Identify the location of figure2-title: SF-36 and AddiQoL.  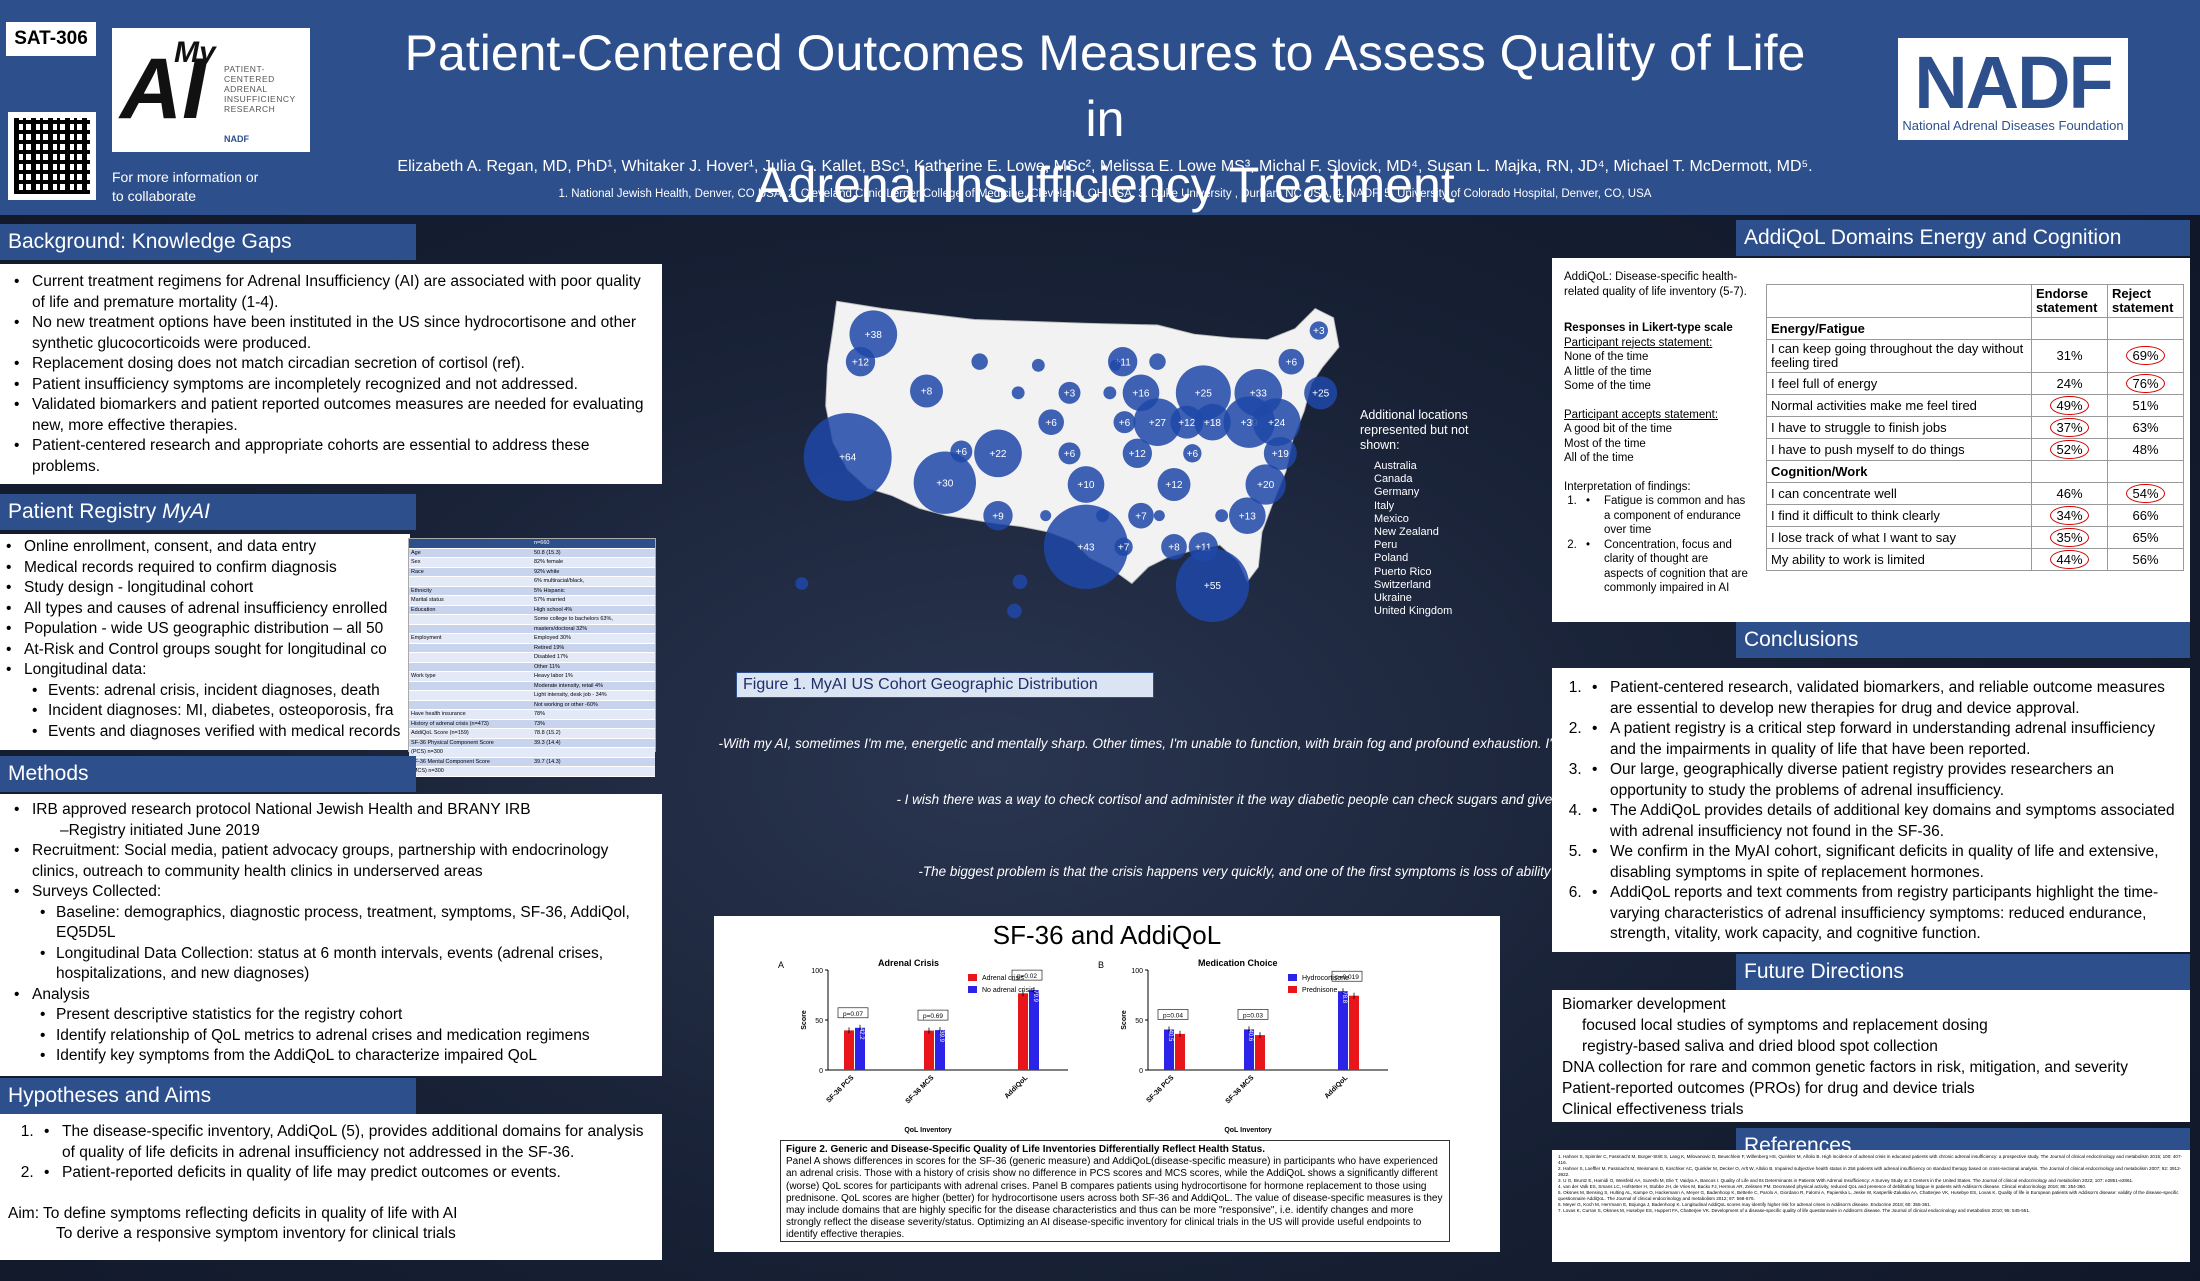
(1107, 935).